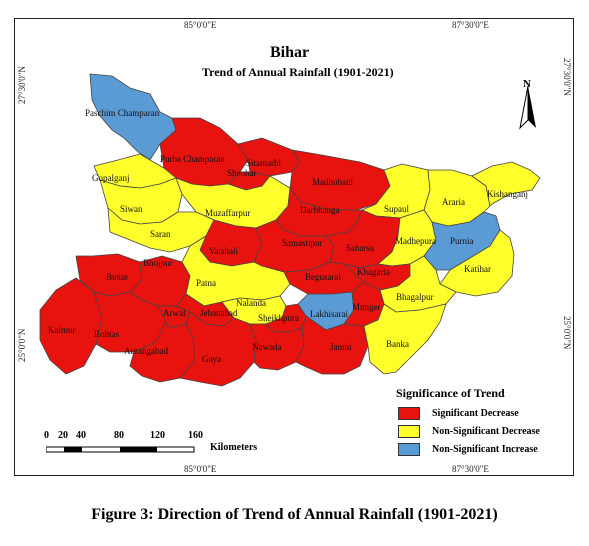 The image size is (589, 546). Describe the element at coordinates (200, 25) in the screenshot. I see `coord-top-left: 85°0'0"E` at that location.